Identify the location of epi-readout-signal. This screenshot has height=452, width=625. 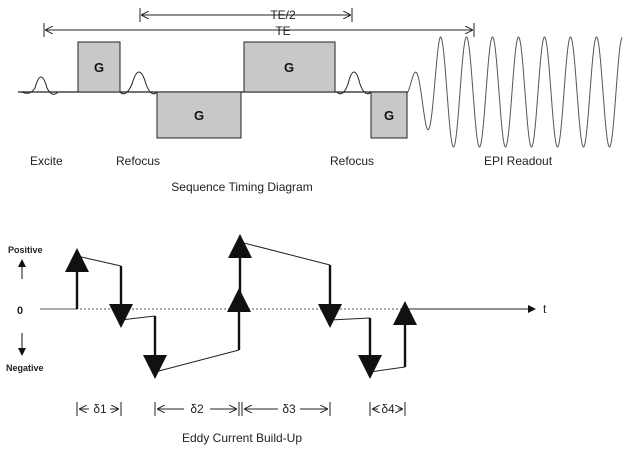
(515, 92).